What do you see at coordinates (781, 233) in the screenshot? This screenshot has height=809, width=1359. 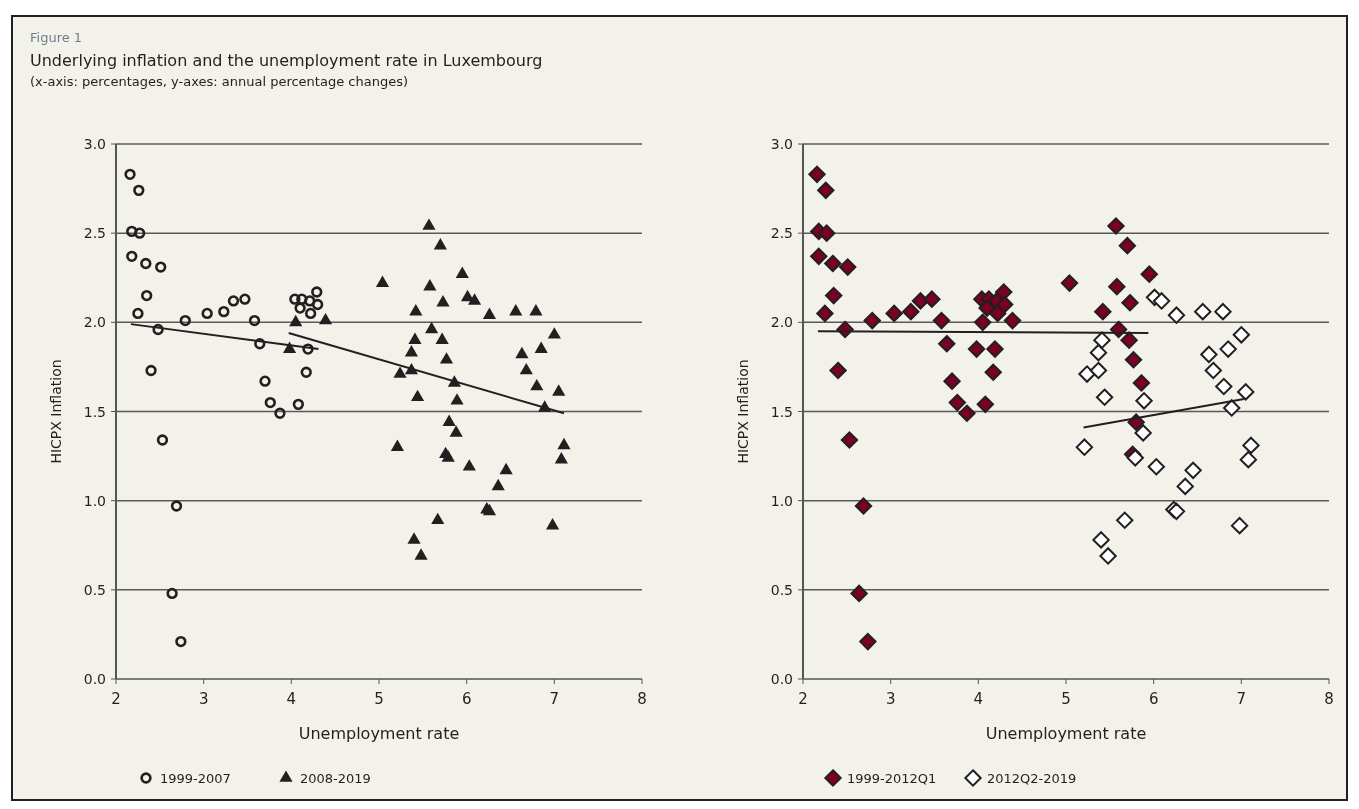 I see `y-tick-label: 2.5` at bounding box center [781, 233].